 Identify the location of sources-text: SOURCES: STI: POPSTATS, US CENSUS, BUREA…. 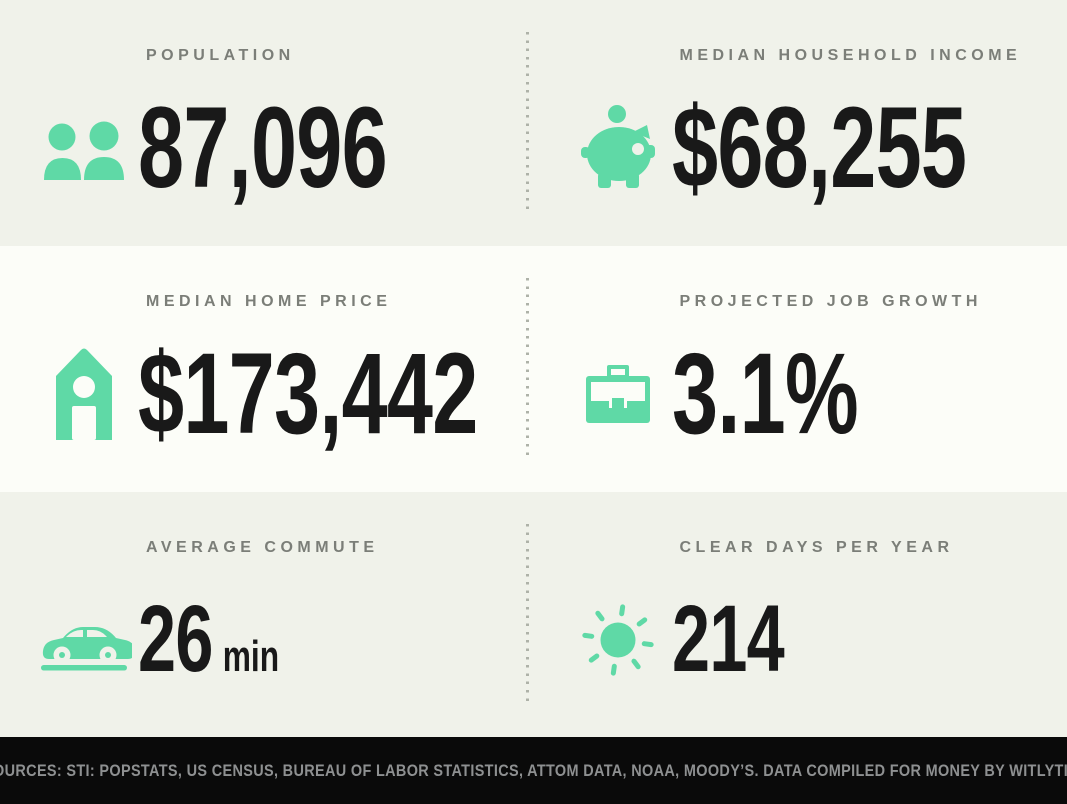
(533, 770).